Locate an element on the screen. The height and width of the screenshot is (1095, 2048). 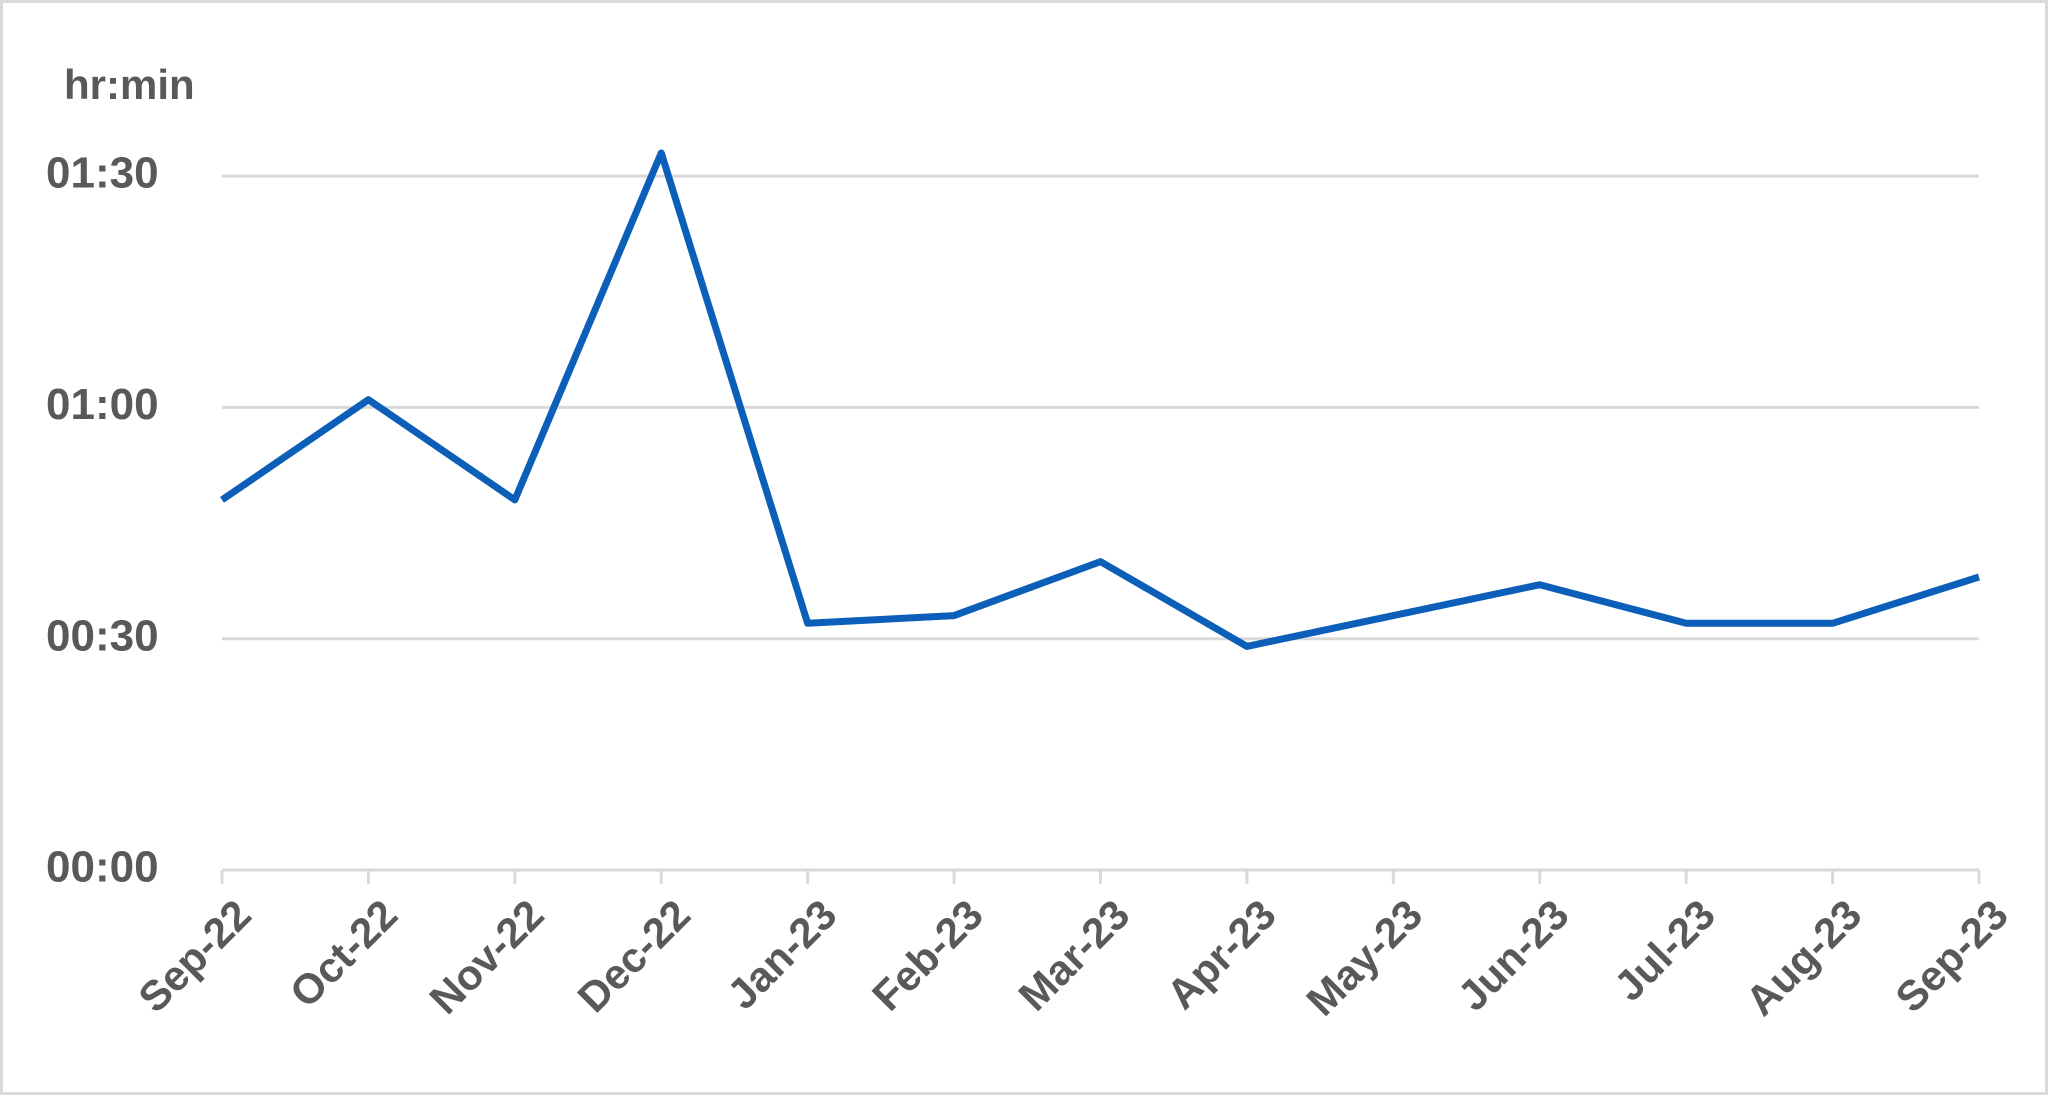
y-axis-label: hr:min is located at coordinates (129, 84).